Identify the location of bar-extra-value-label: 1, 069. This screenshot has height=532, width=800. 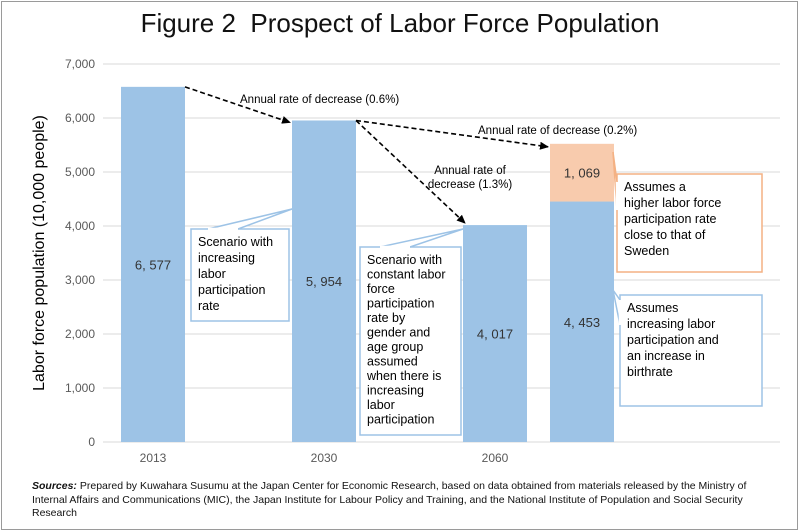
(582, 173).